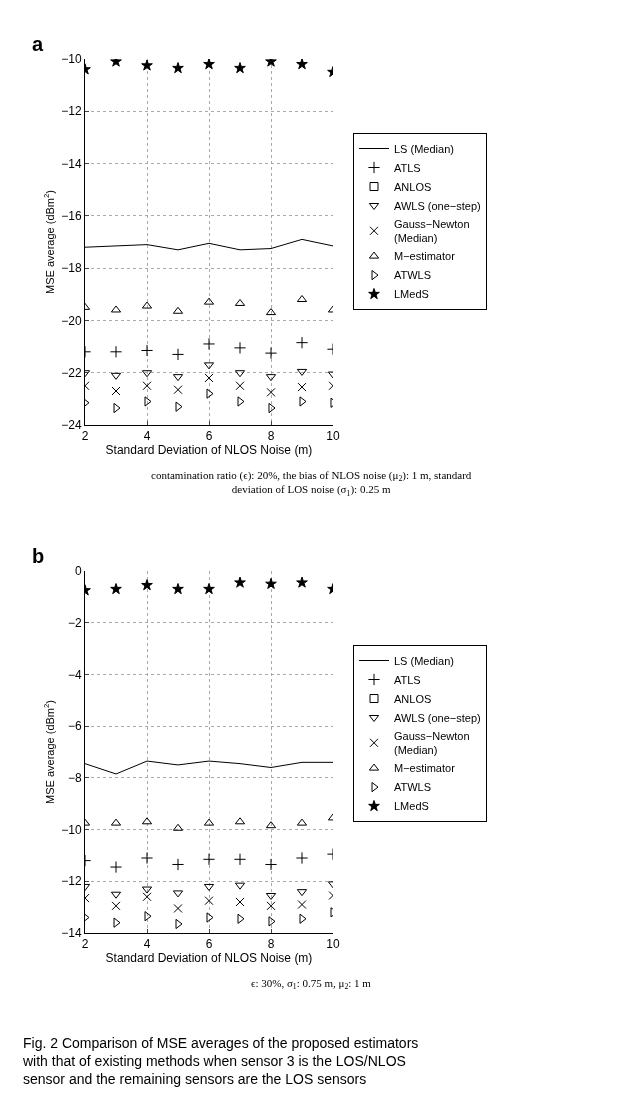 This screenshot has width=622, height=1118. Describe the element at coordinates (311, 984) in the screenshot. I see `text: ϵ: 30%, σ$_{1}$: 0.75 m, μ$_{2}$: 1 m` at that location.